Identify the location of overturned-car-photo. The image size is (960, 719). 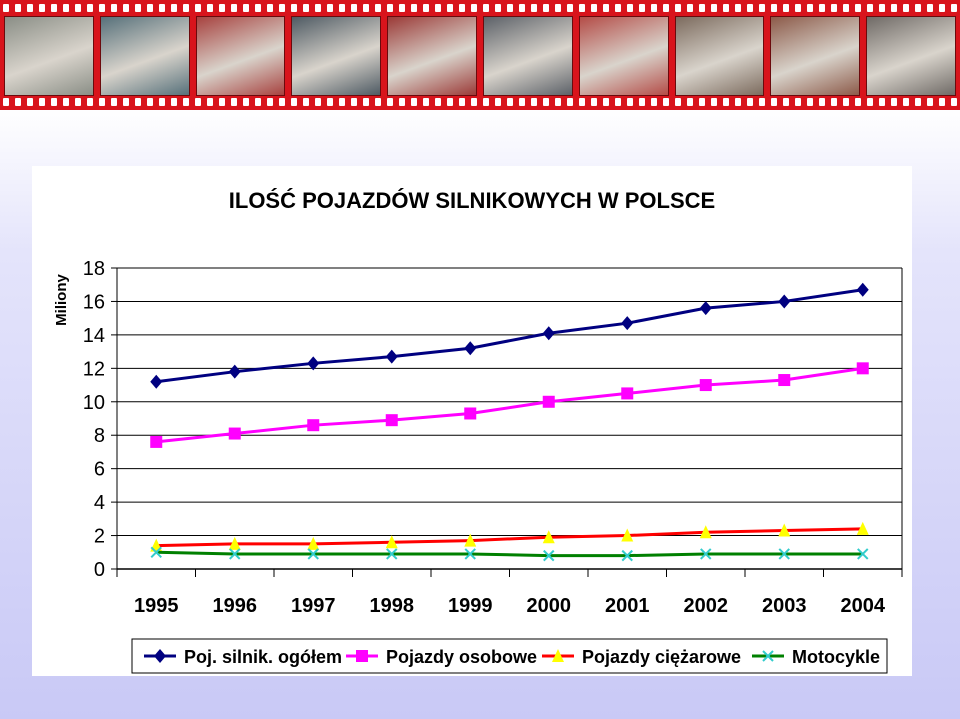
(144, 56).